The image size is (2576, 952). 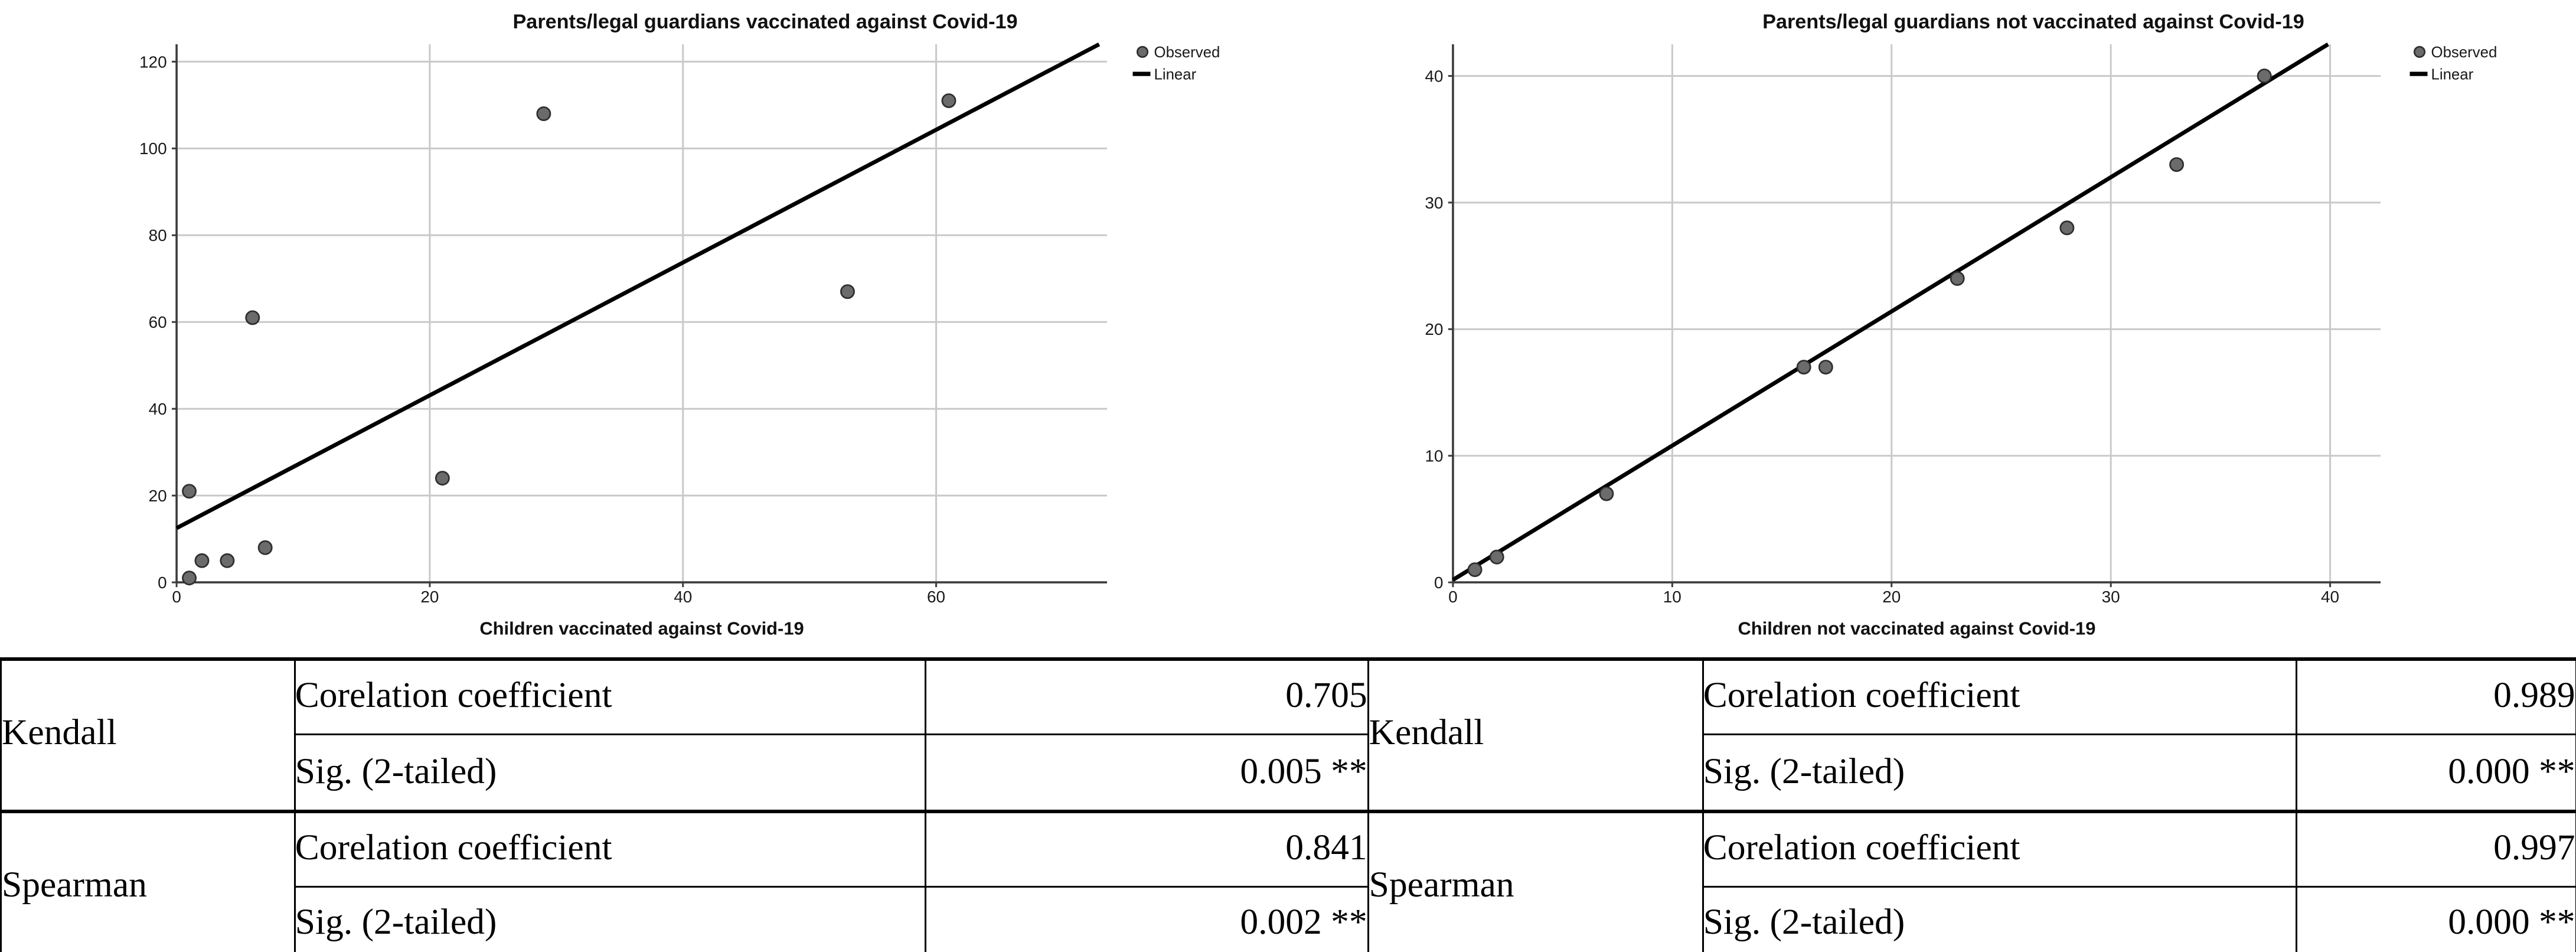 What do you see at coordinates (59, 734) in the screenshot?
I see `method-cell-kendall-left: Kendall` at bounding box center [59, 734].